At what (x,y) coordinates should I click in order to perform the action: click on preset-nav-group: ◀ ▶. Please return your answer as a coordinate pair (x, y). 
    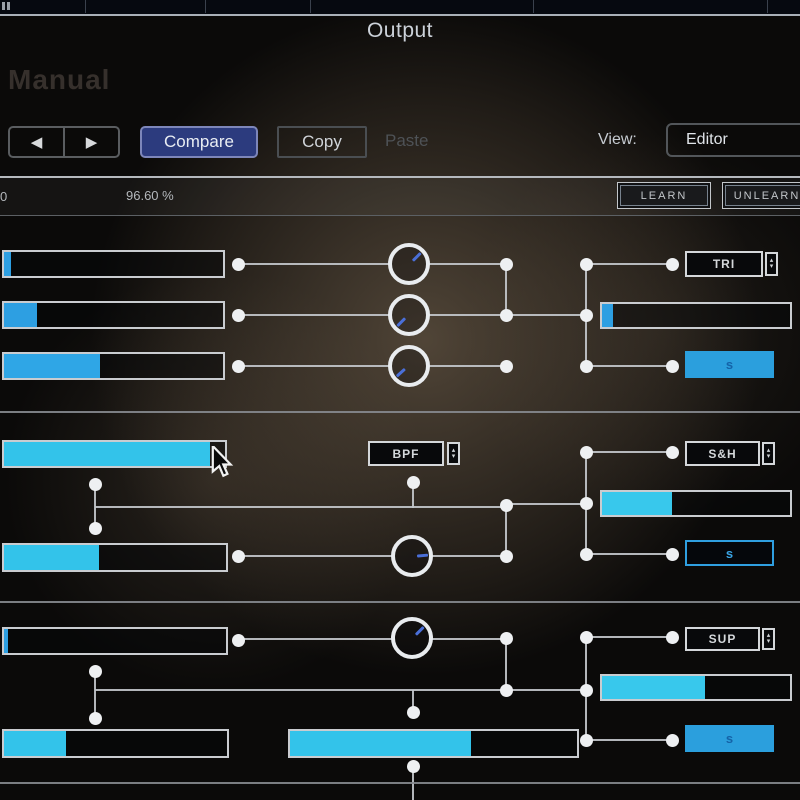
    Looking at the image, I should click on (64, 142).